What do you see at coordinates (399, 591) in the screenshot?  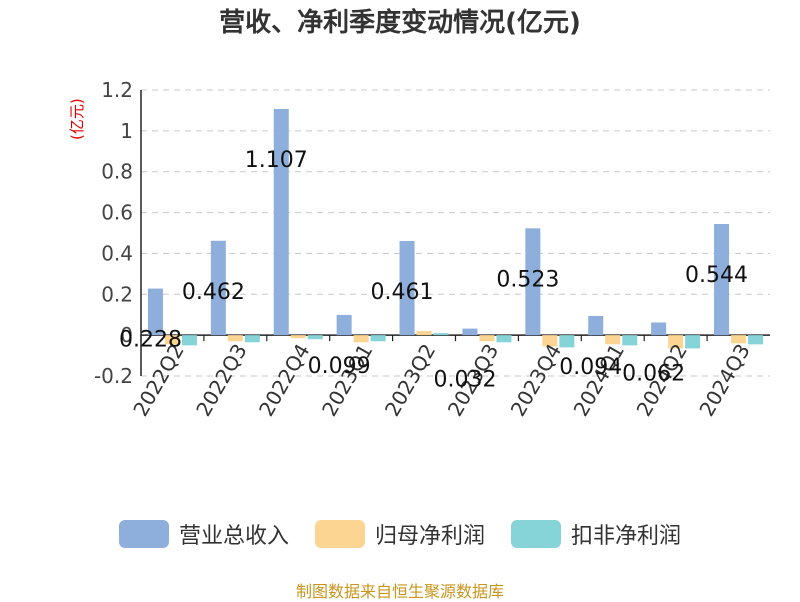 I see `source-note: 制图数据来自恒生聚源数据库` at bounding box center [399, 591].